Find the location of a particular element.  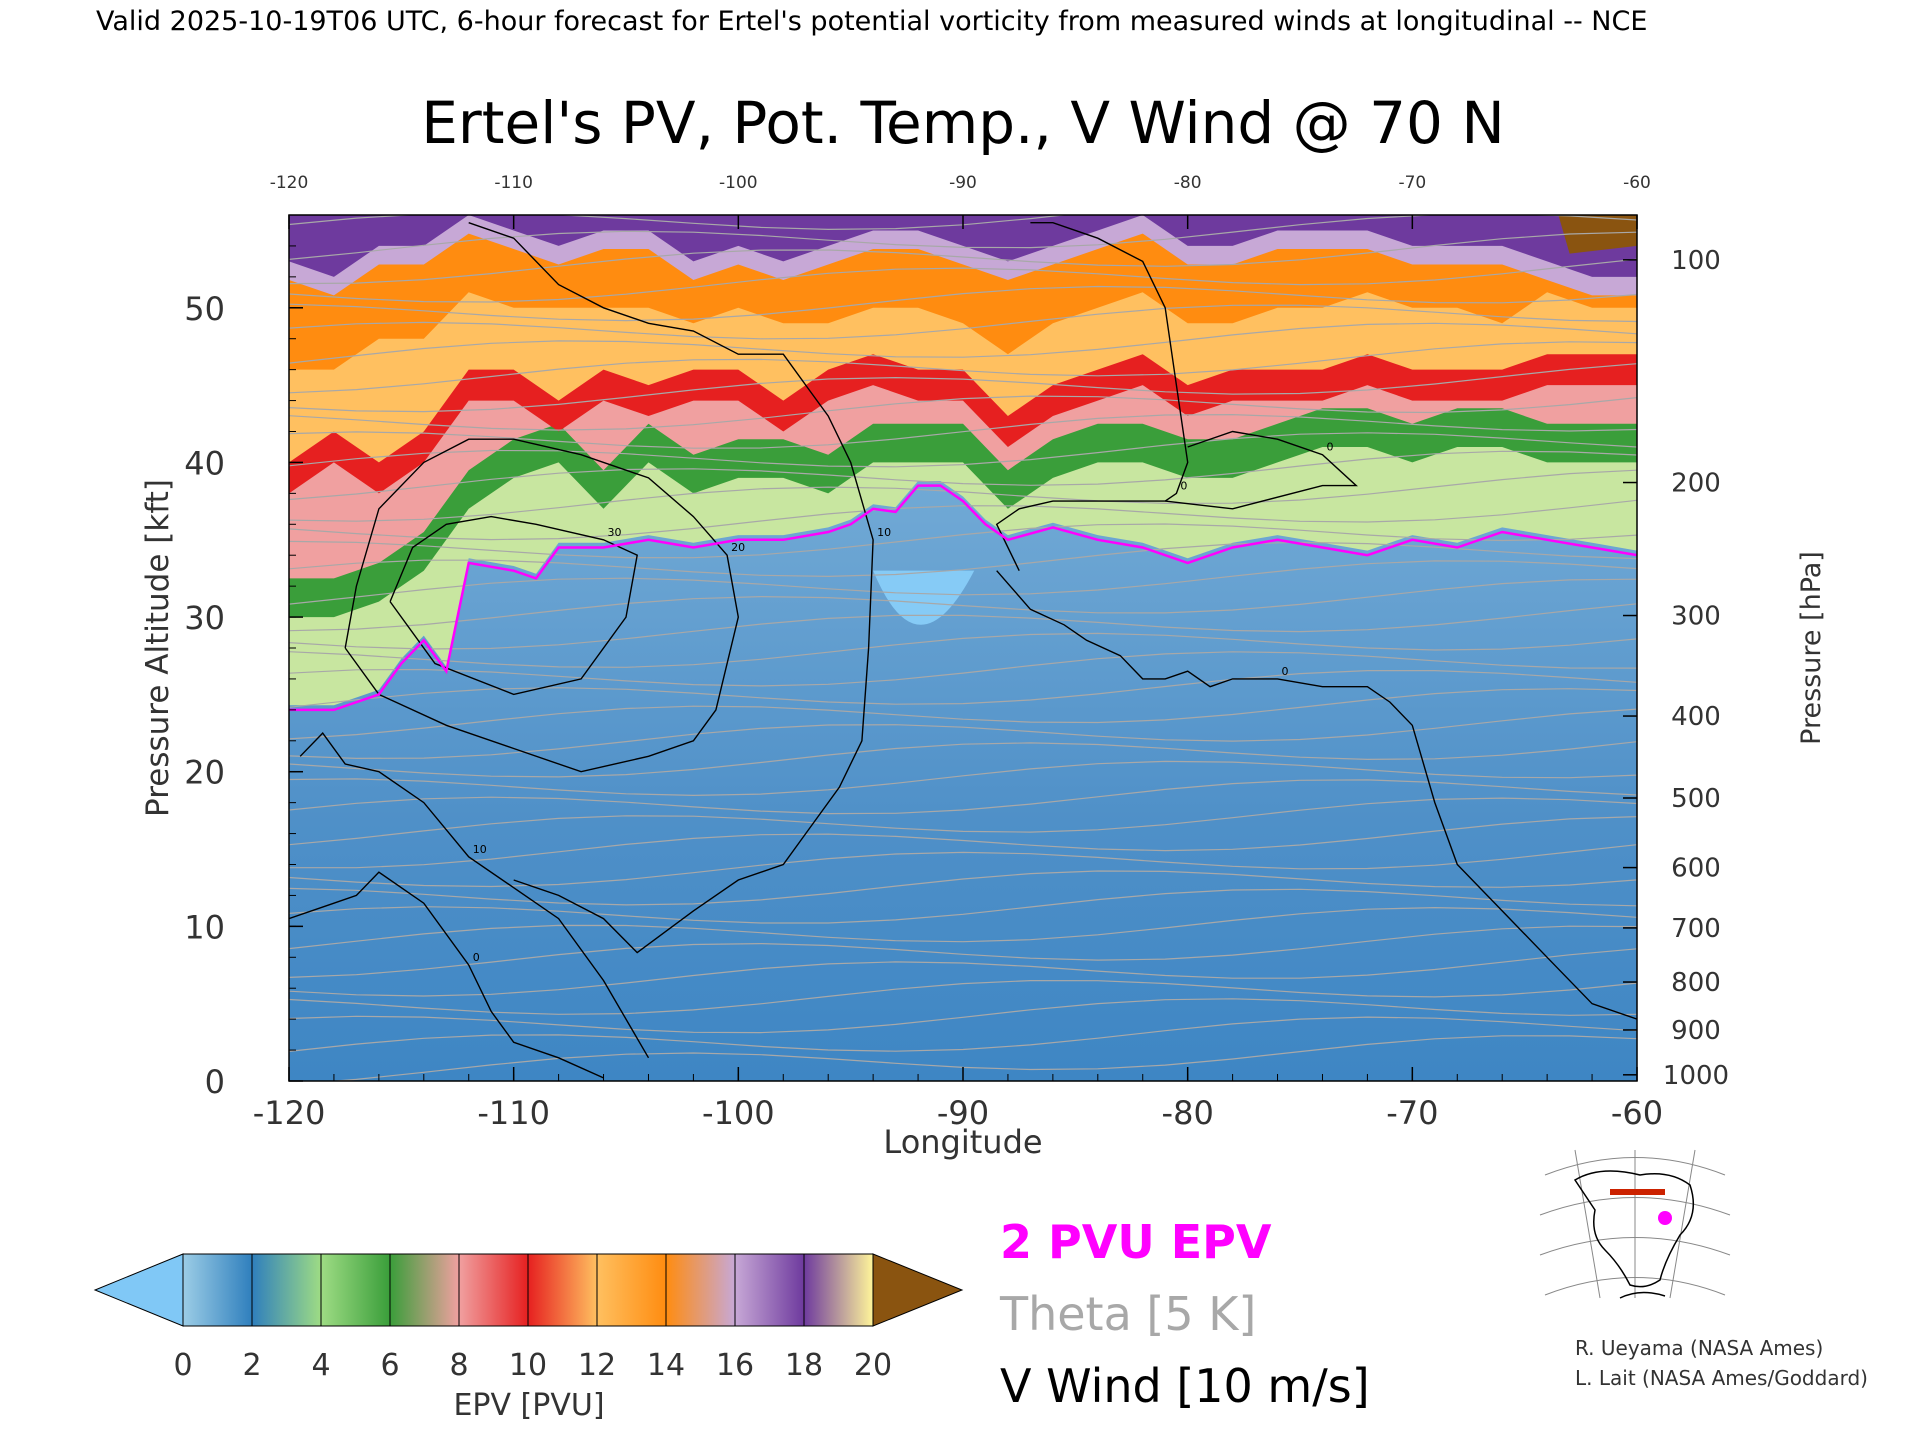

credit-line-2: L. Lait (NASA Ames/Goddard) is located at coordinates (1721, 1378).